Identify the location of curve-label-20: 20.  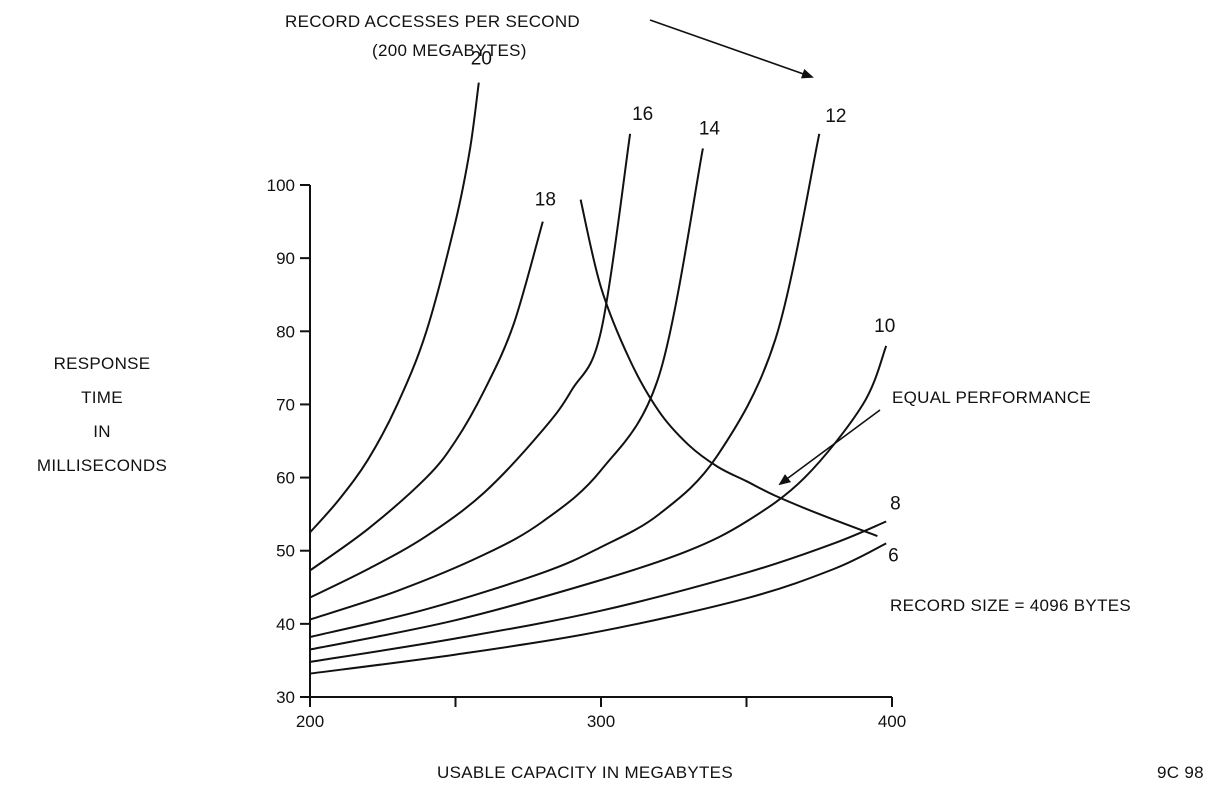
(481, 59).